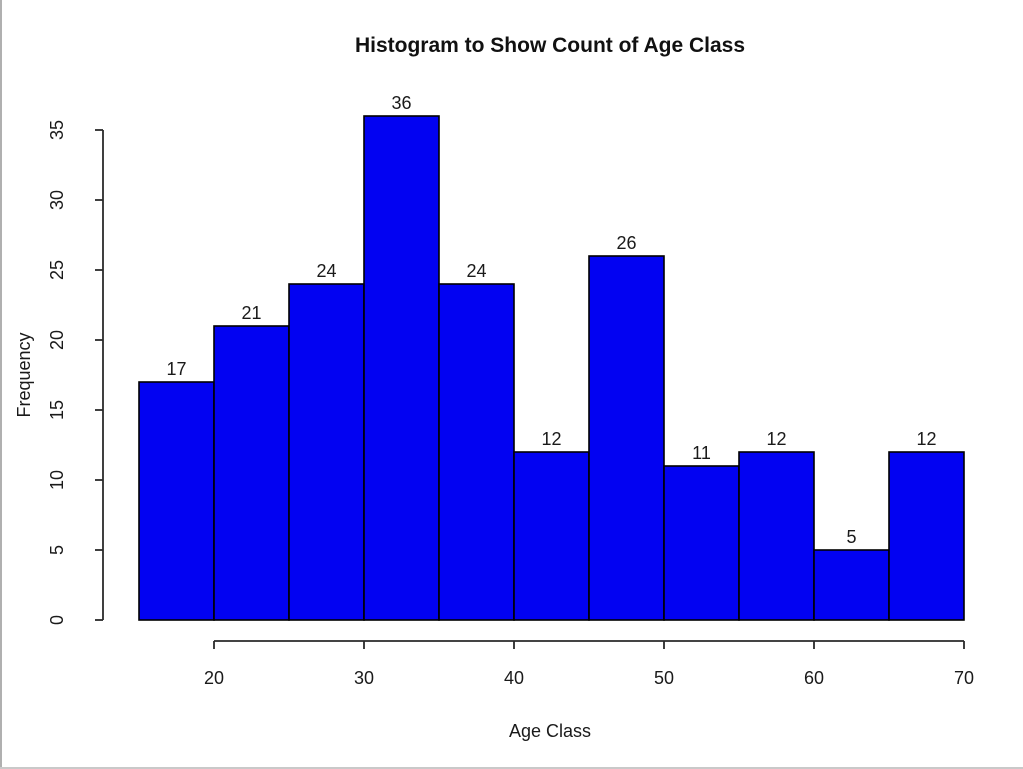 This screenshot has height=769, width=1023. I want to click on x-tick-label: 40, so click(514, 678).